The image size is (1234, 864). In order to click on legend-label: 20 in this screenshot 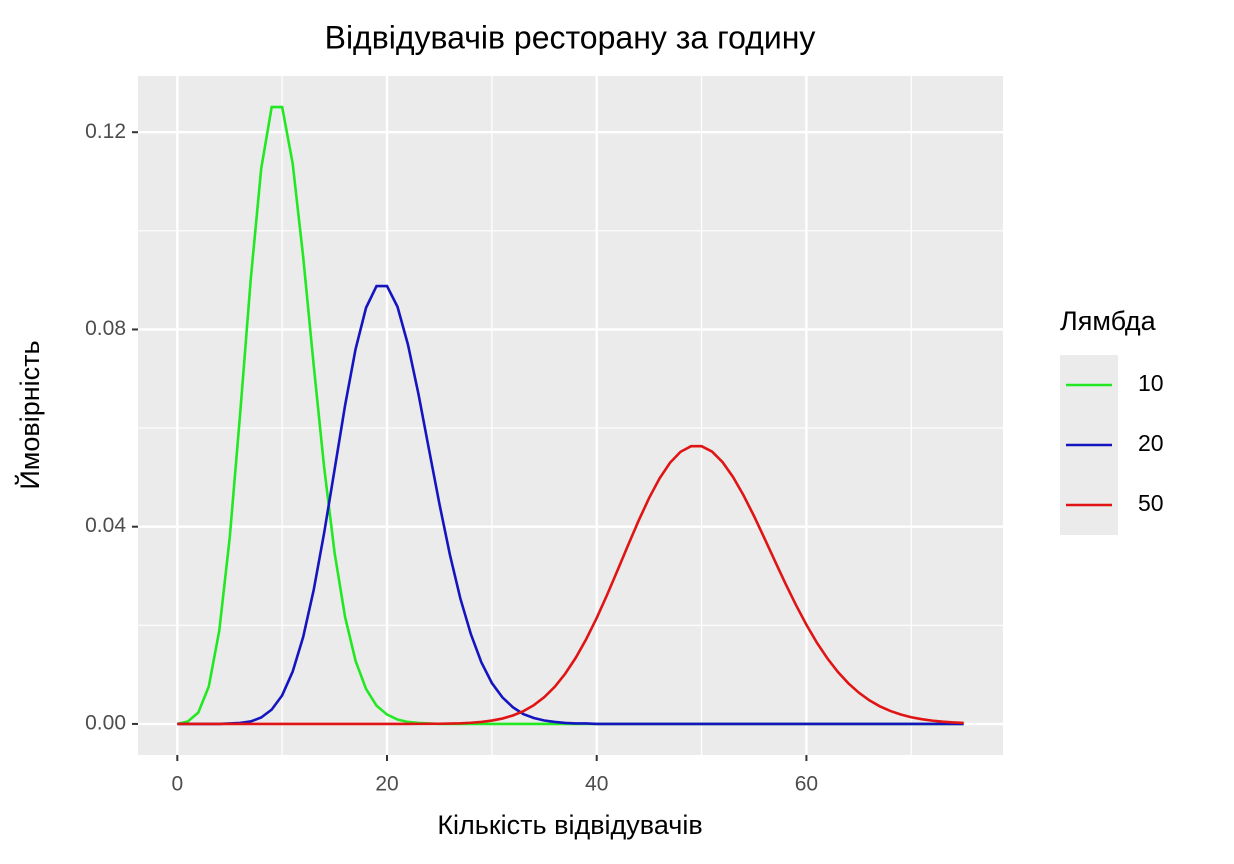, I will do `click(1151, 443)`.